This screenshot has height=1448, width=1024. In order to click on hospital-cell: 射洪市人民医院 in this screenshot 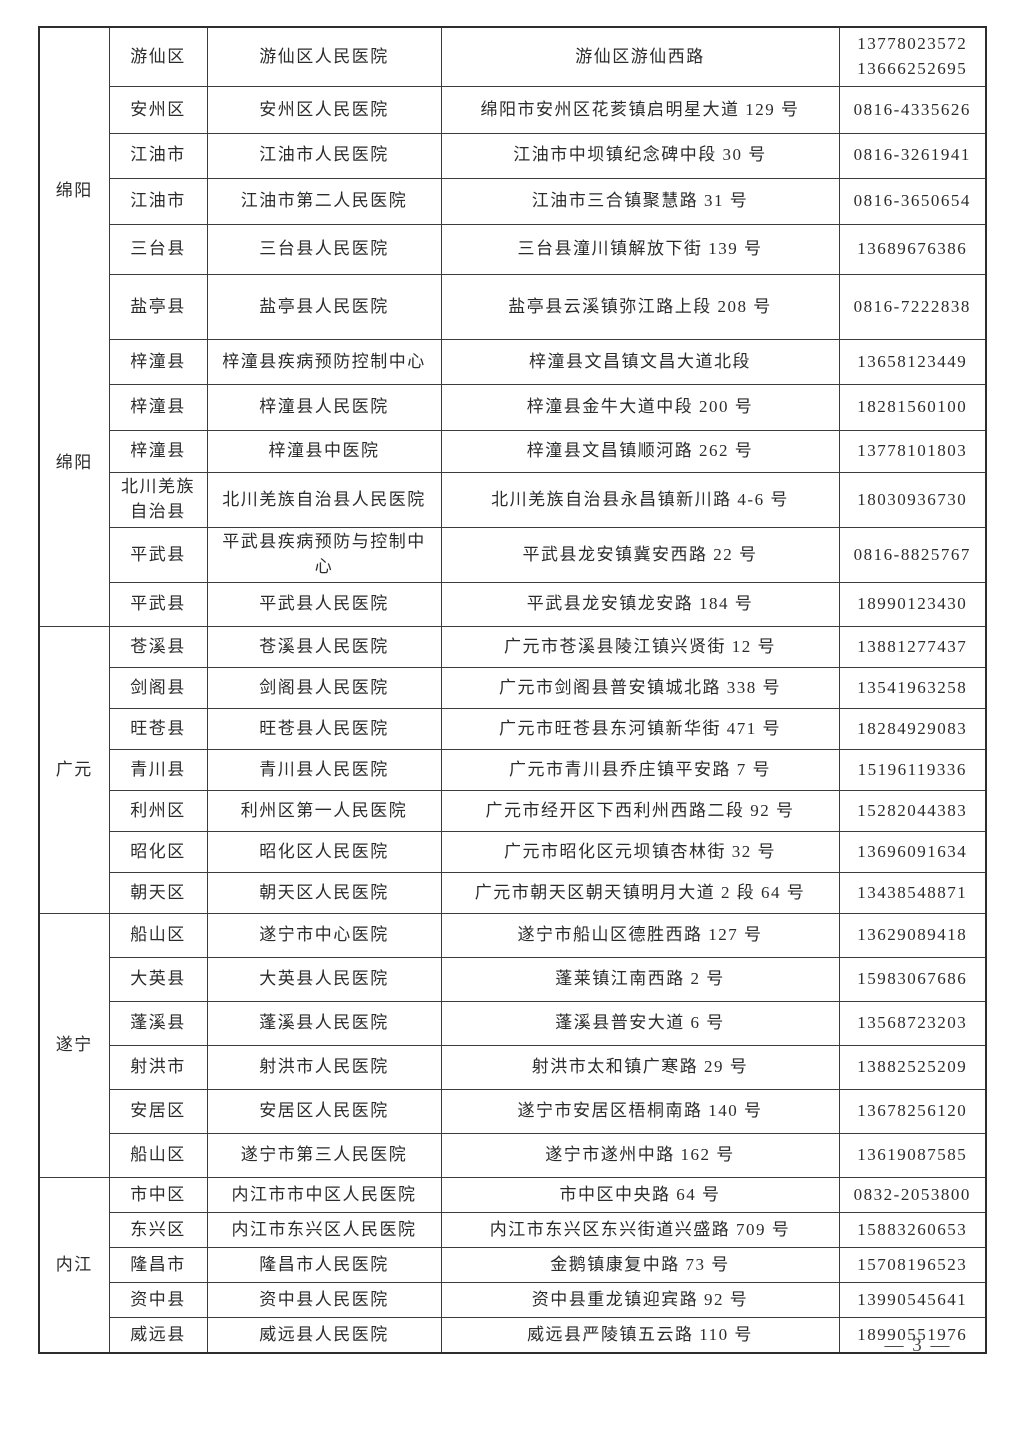, I will do `click(324, 1068)`.